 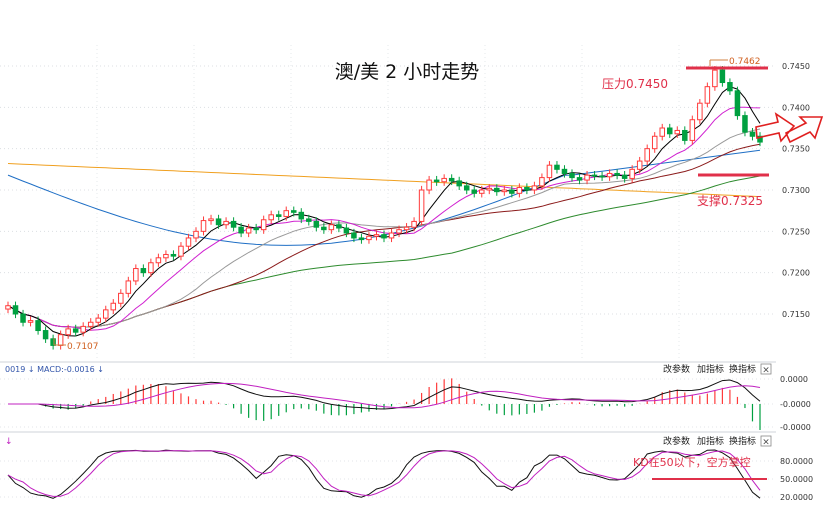 I want to click on kd-close-glyph: ×, so click(x=766, y=443).